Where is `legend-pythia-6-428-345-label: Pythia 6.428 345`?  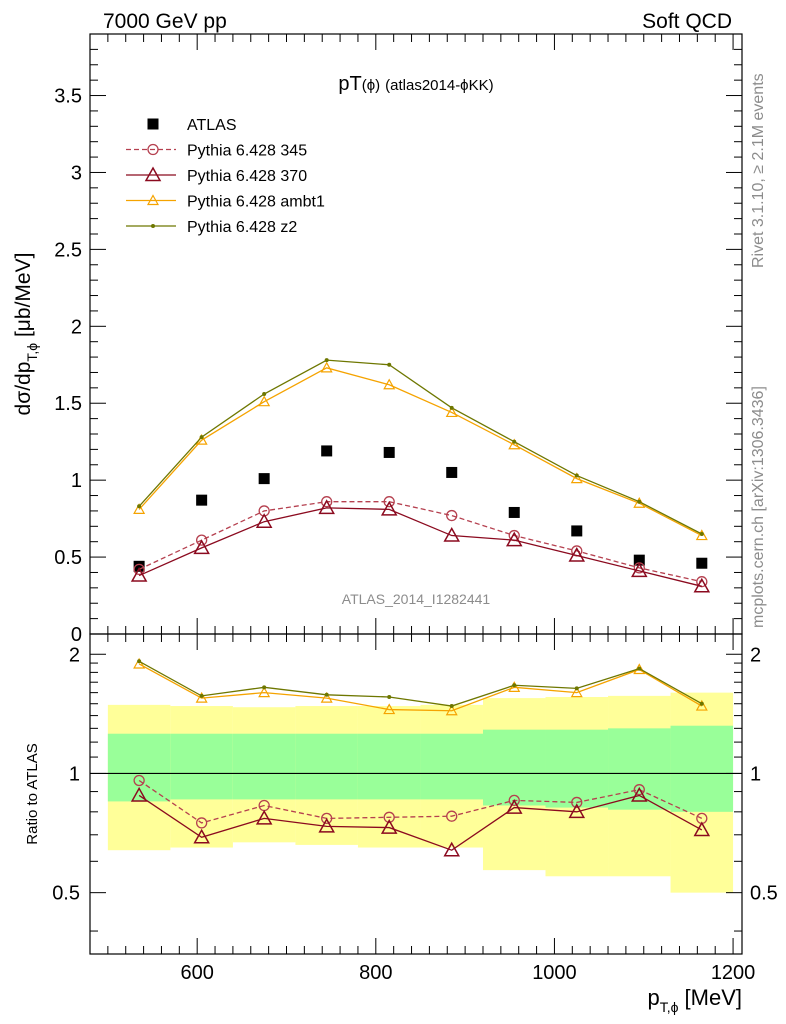
legend-pythia-6-428-345-label: Pythia 6.428 345 is located at coordinates (247, 151).